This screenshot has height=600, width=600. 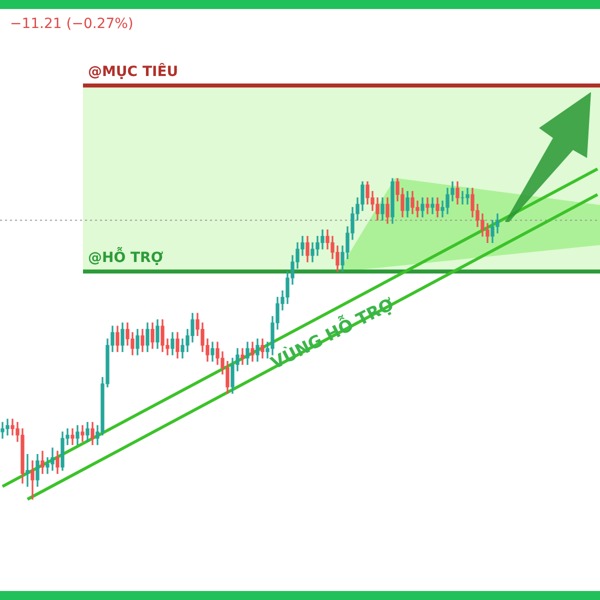 I want to click on ref-line-label: @HỖ TRỢ, so click(x=126, y=256).